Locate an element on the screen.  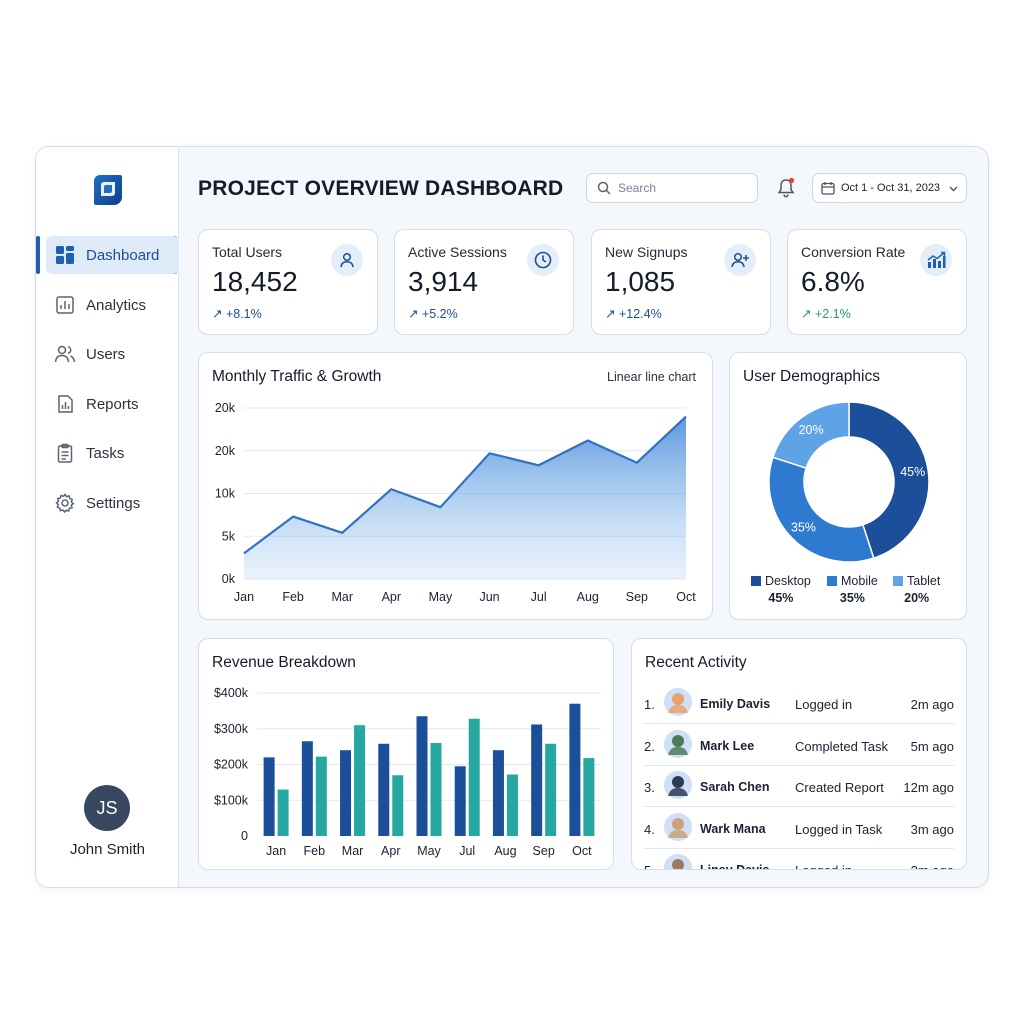
calendar-icon is located at coordinates (828, 188).